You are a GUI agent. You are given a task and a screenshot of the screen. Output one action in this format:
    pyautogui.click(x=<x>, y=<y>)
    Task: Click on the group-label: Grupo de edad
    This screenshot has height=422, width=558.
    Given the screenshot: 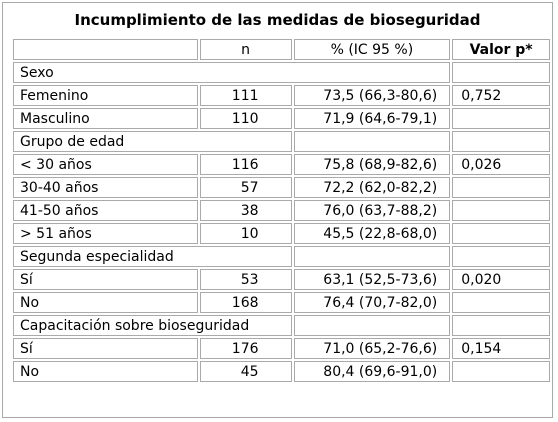 What is the action you would take?
    pyautogui.click(x=152, y=141)
    